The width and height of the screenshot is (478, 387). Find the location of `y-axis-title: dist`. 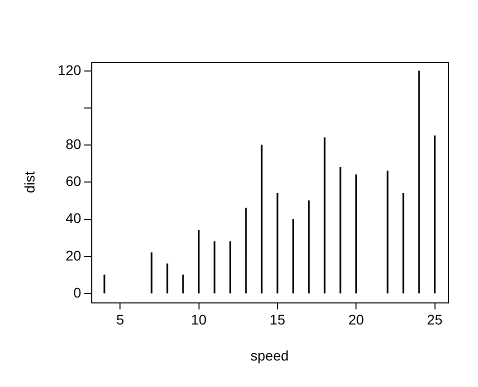

y-axis-title: dist is located at coordinates (29, 182).